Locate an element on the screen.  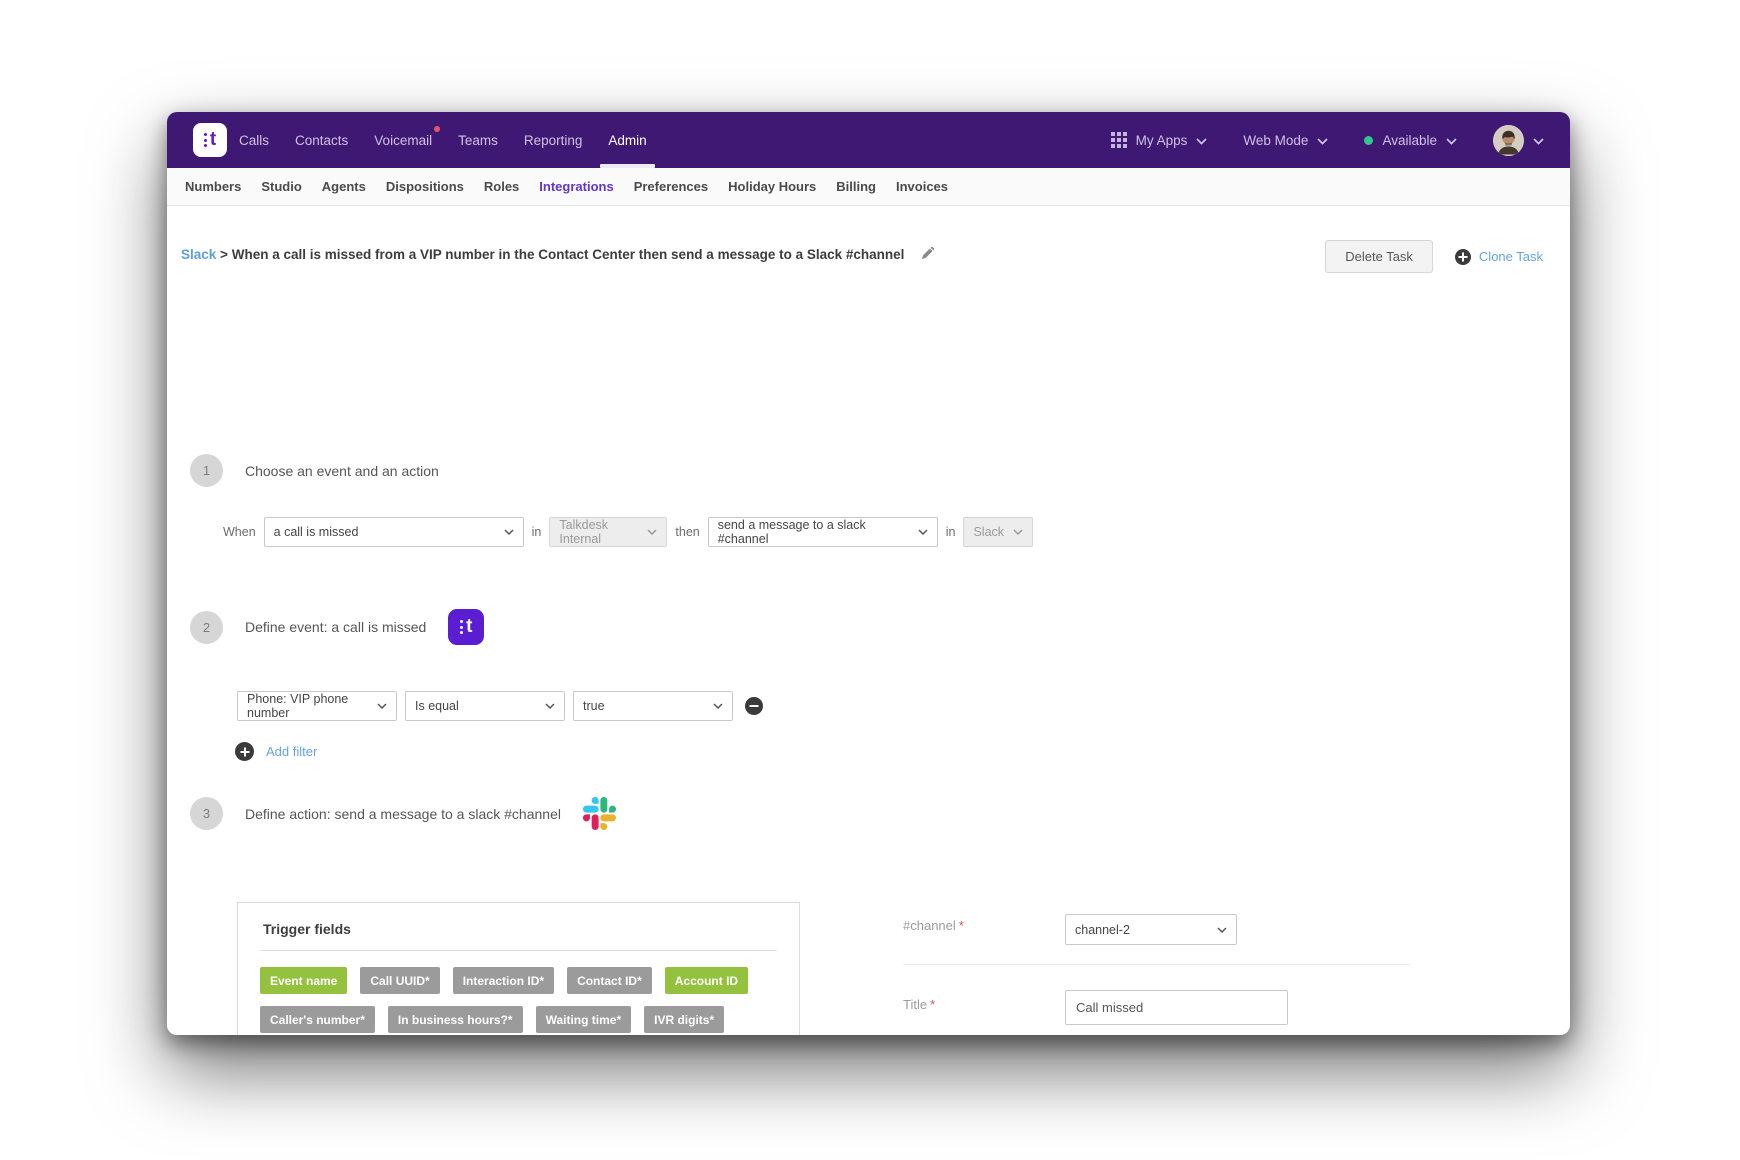
filter-value-value: true is located at coordinates (594, 706).